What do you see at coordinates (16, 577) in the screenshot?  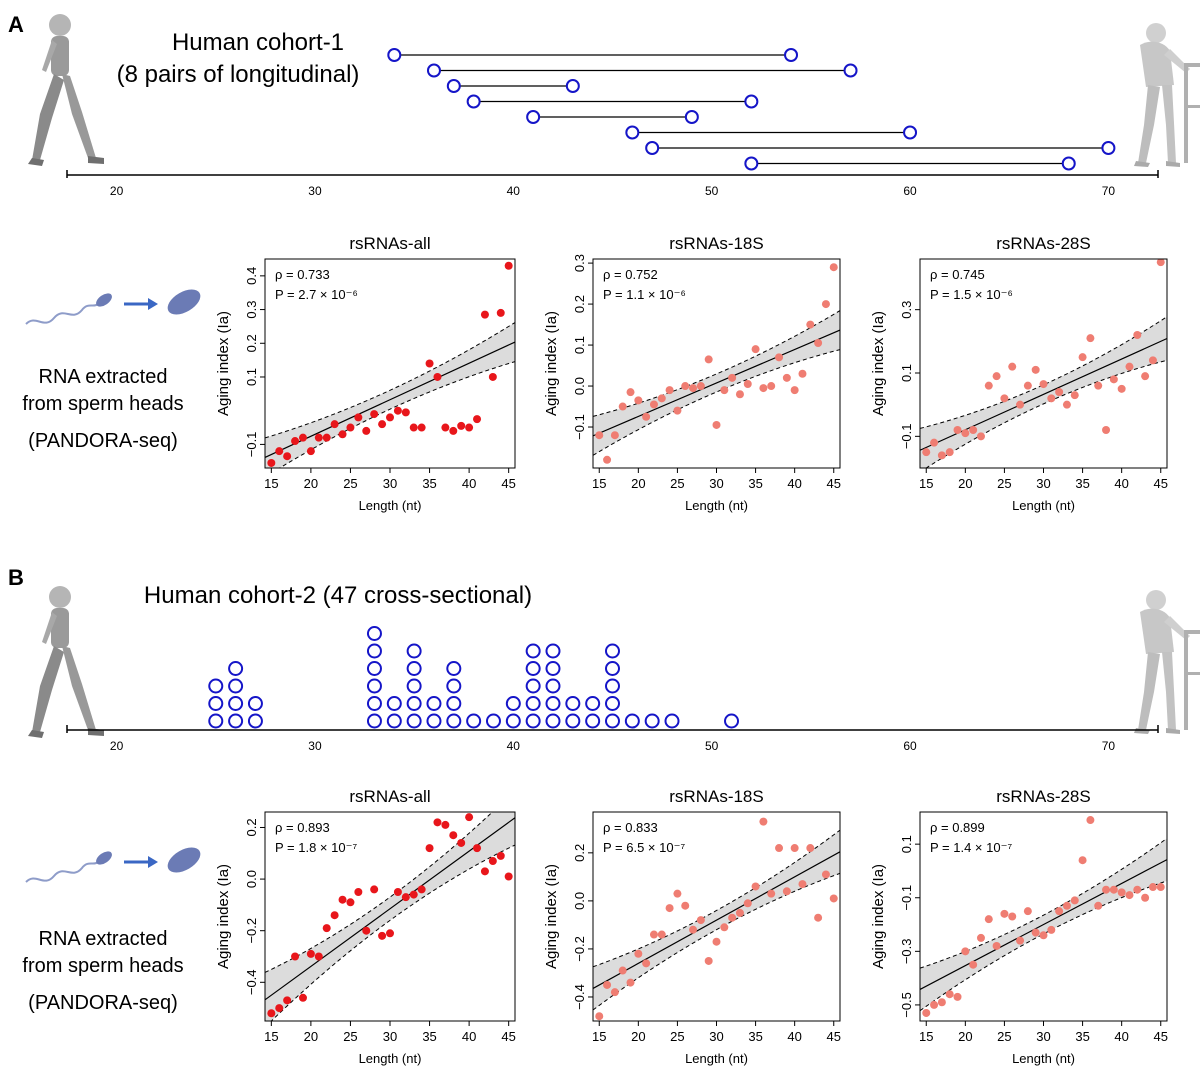 I see `panel-b-letter: B` at bounding box center [16, 577].